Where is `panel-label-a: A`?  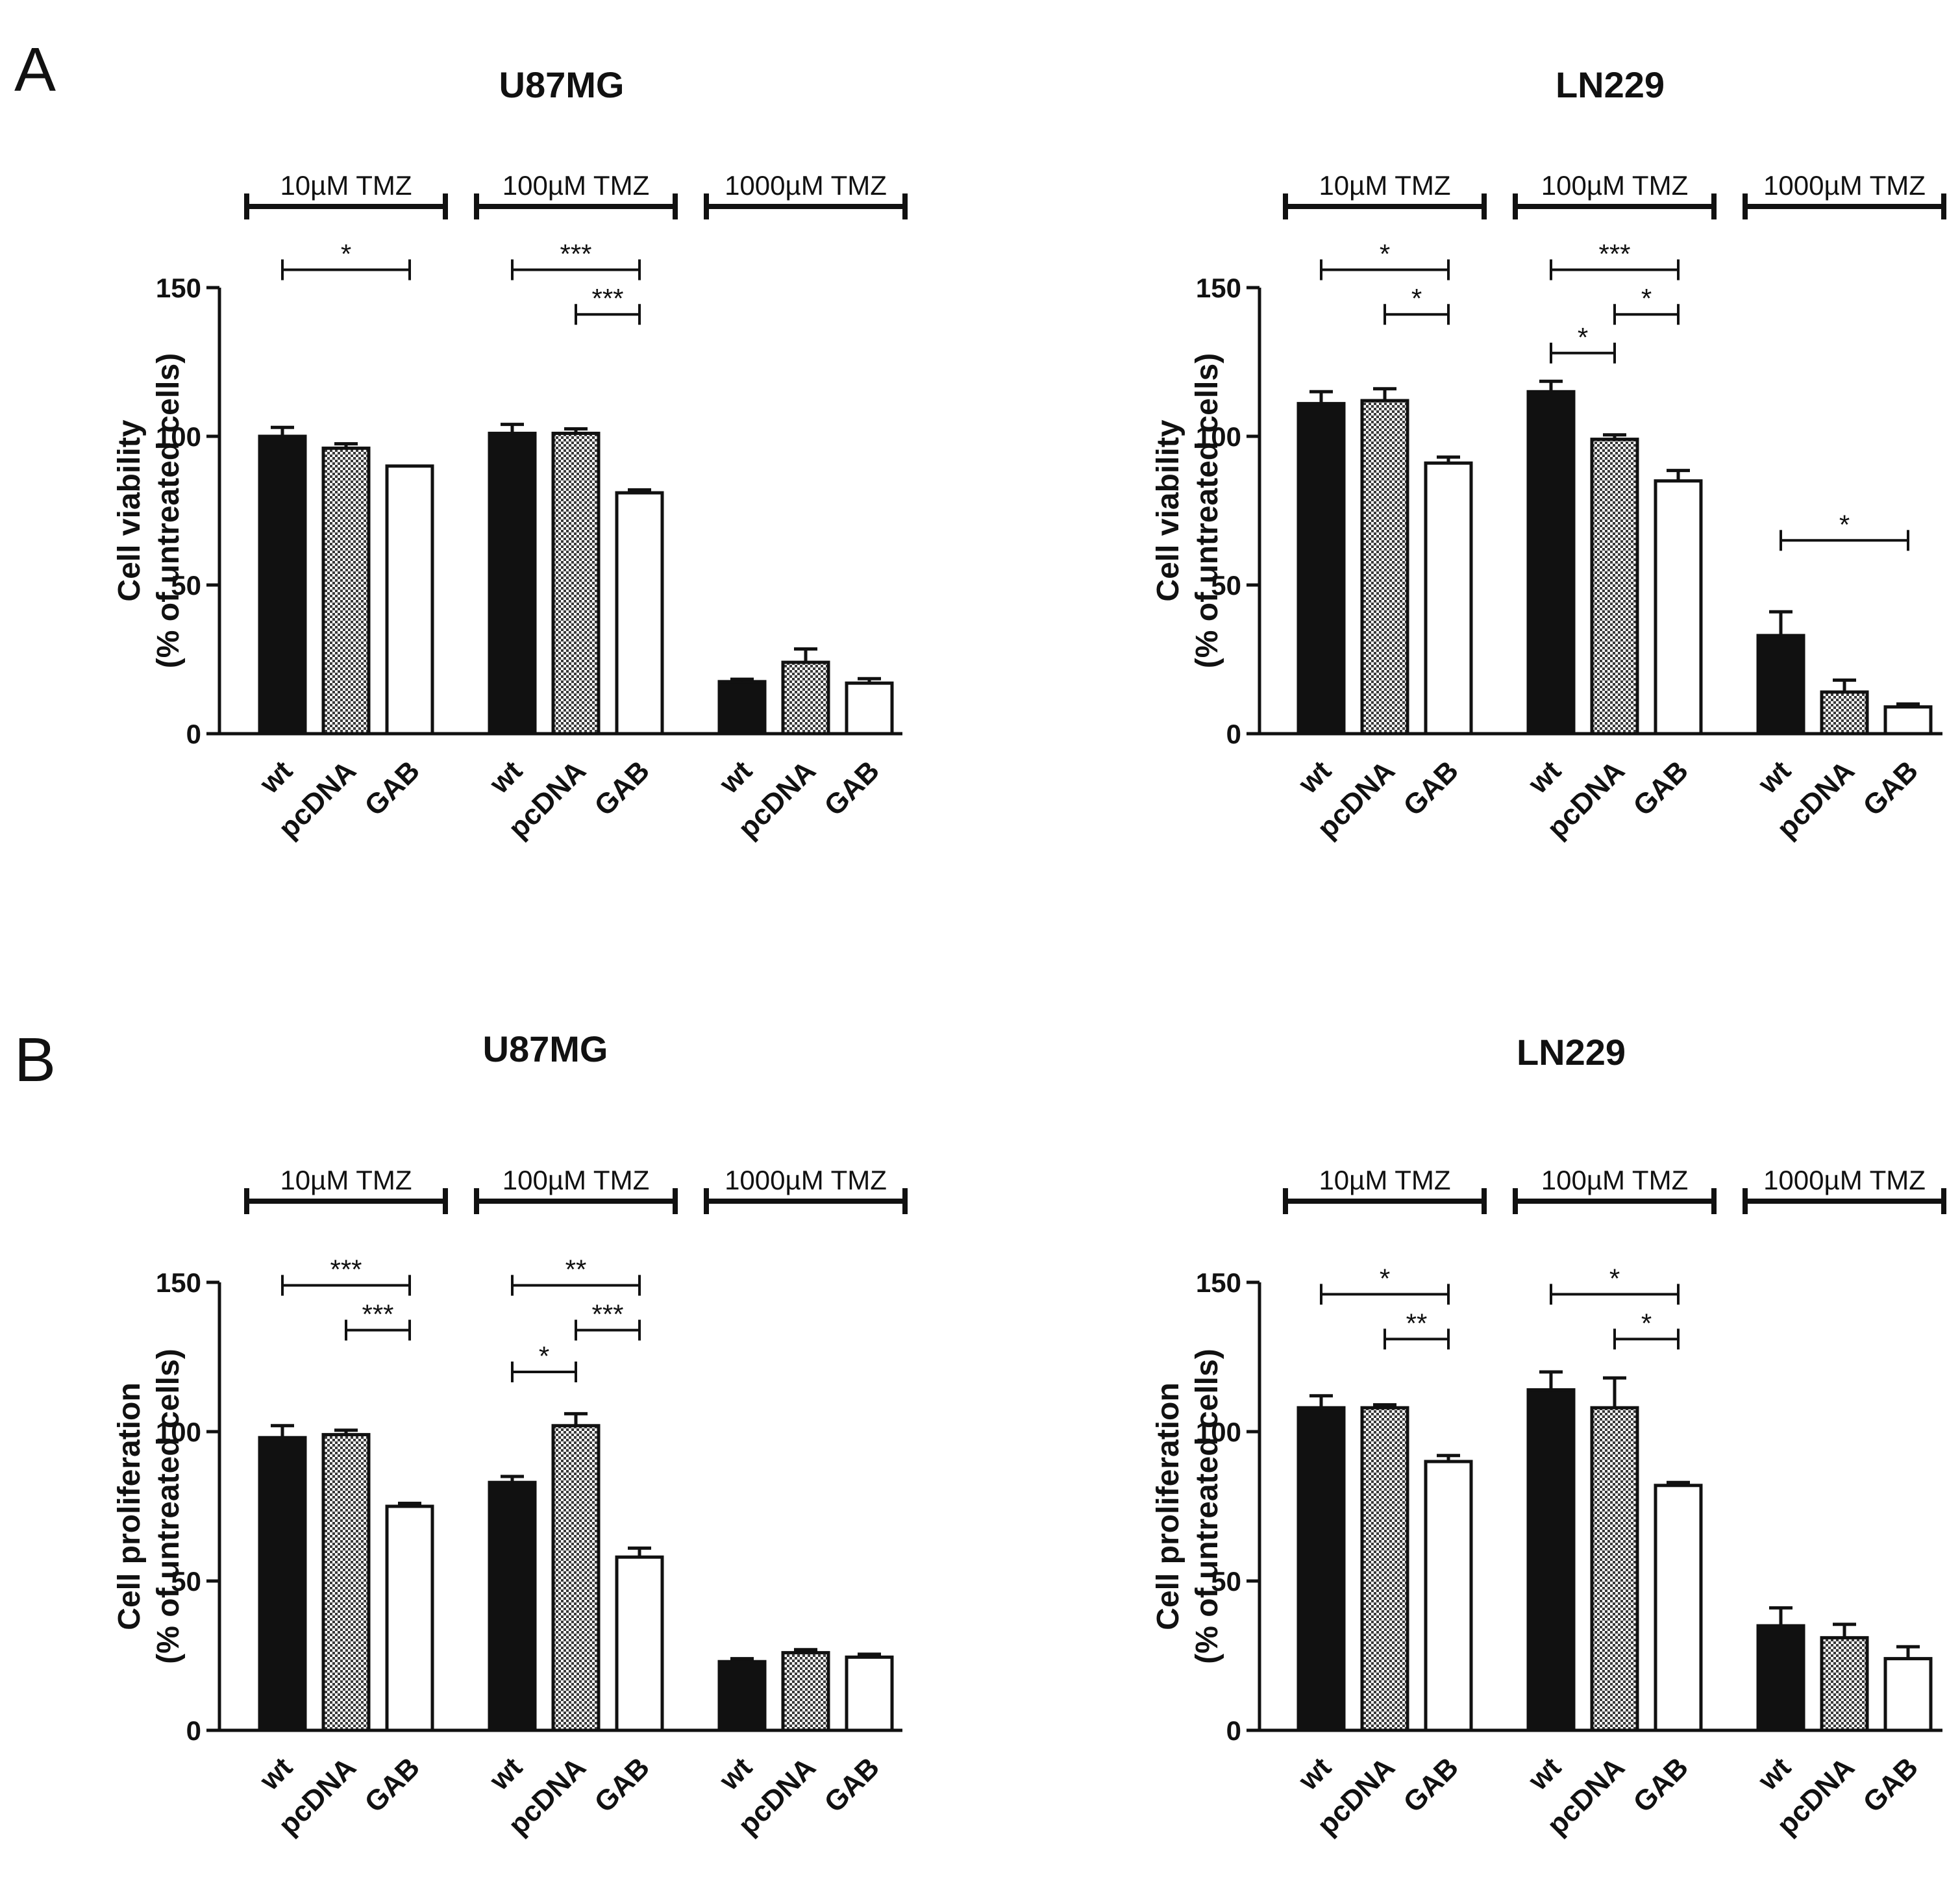 panel-label-a: A is located at coordinates (35, 70).